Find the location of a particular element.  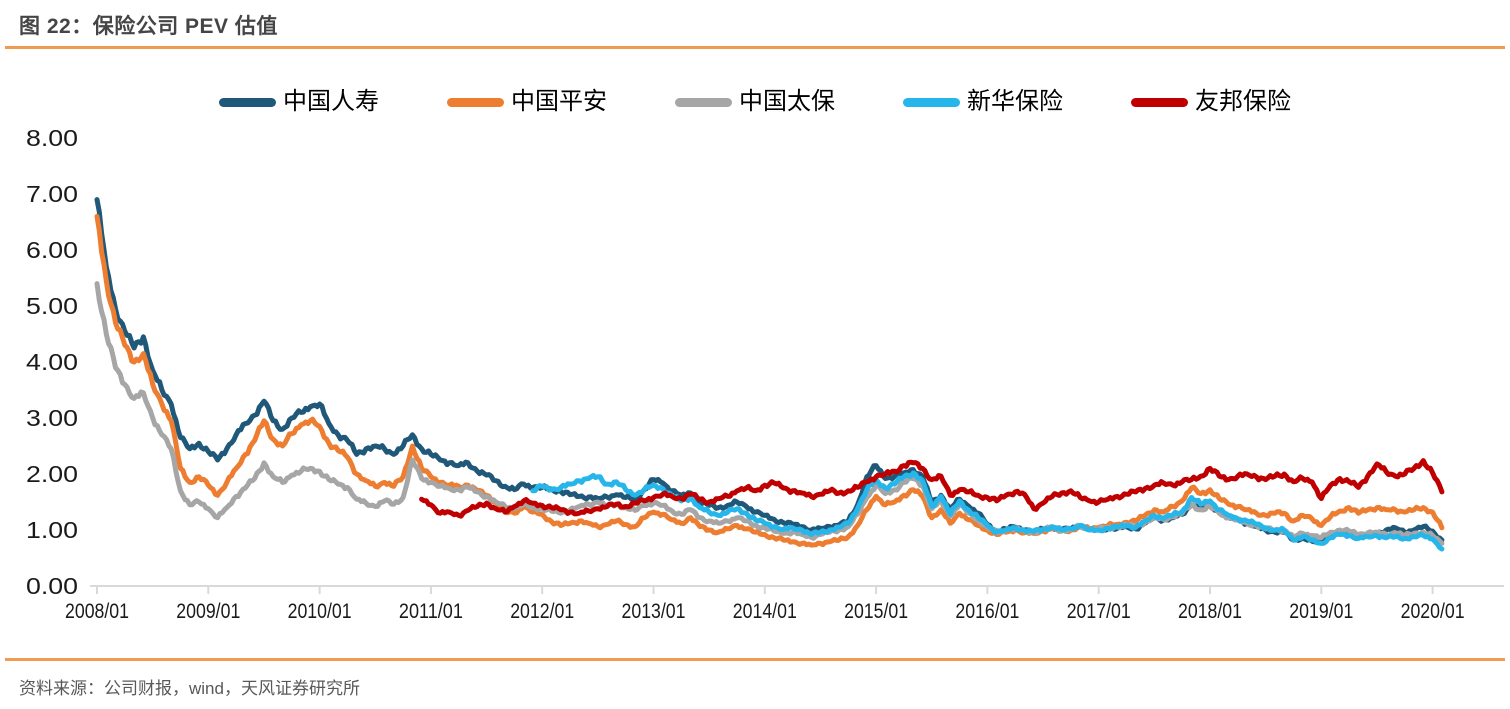

y-tick-label: 2.00 is located at coordinates (52, 474).